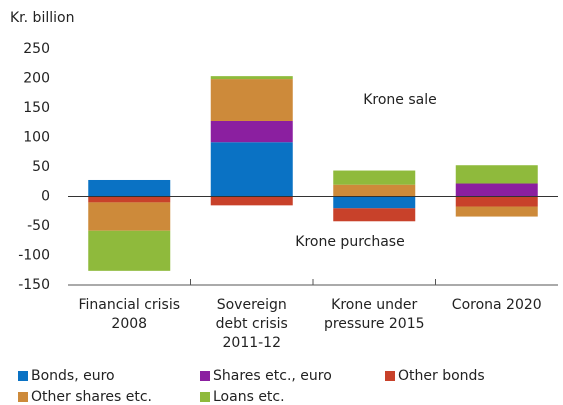  I want to click on legend-label: Loans etc., so click(249, 397).